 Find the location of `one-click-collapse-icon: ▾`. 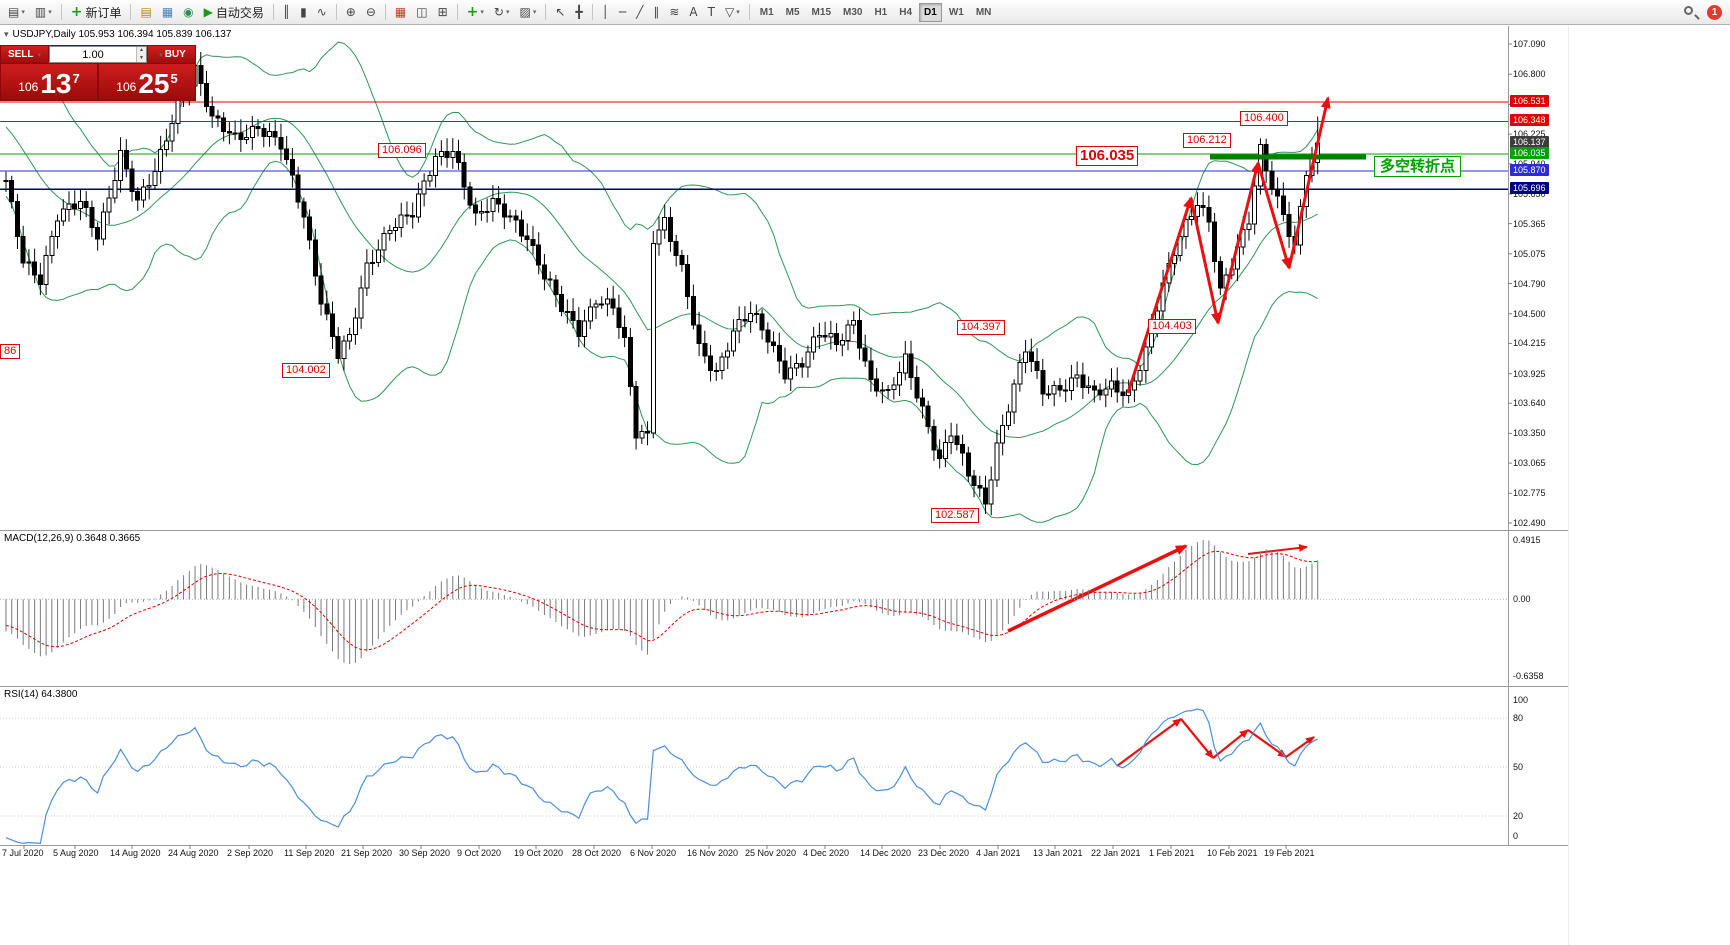

one-click-collapse-icon: ▾ is located at coordinates (6, 34).